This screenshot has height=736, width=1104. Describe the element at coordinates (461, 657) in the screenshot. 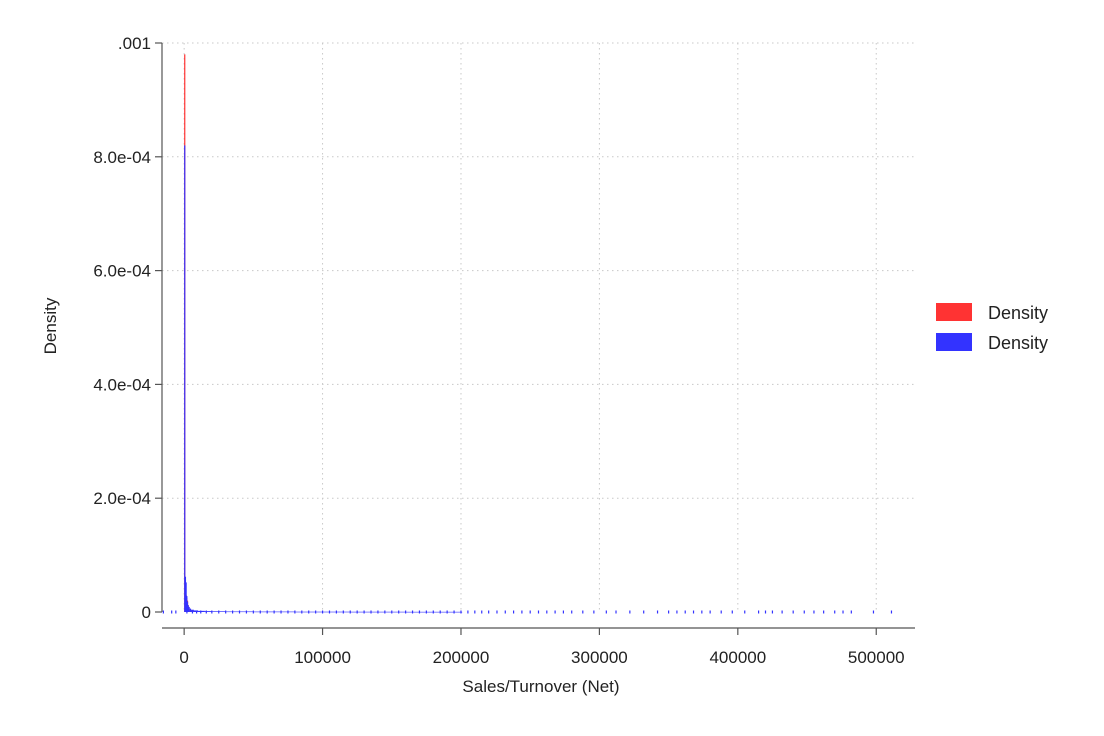

I see `x-tick-label-2: 200000` at that location.